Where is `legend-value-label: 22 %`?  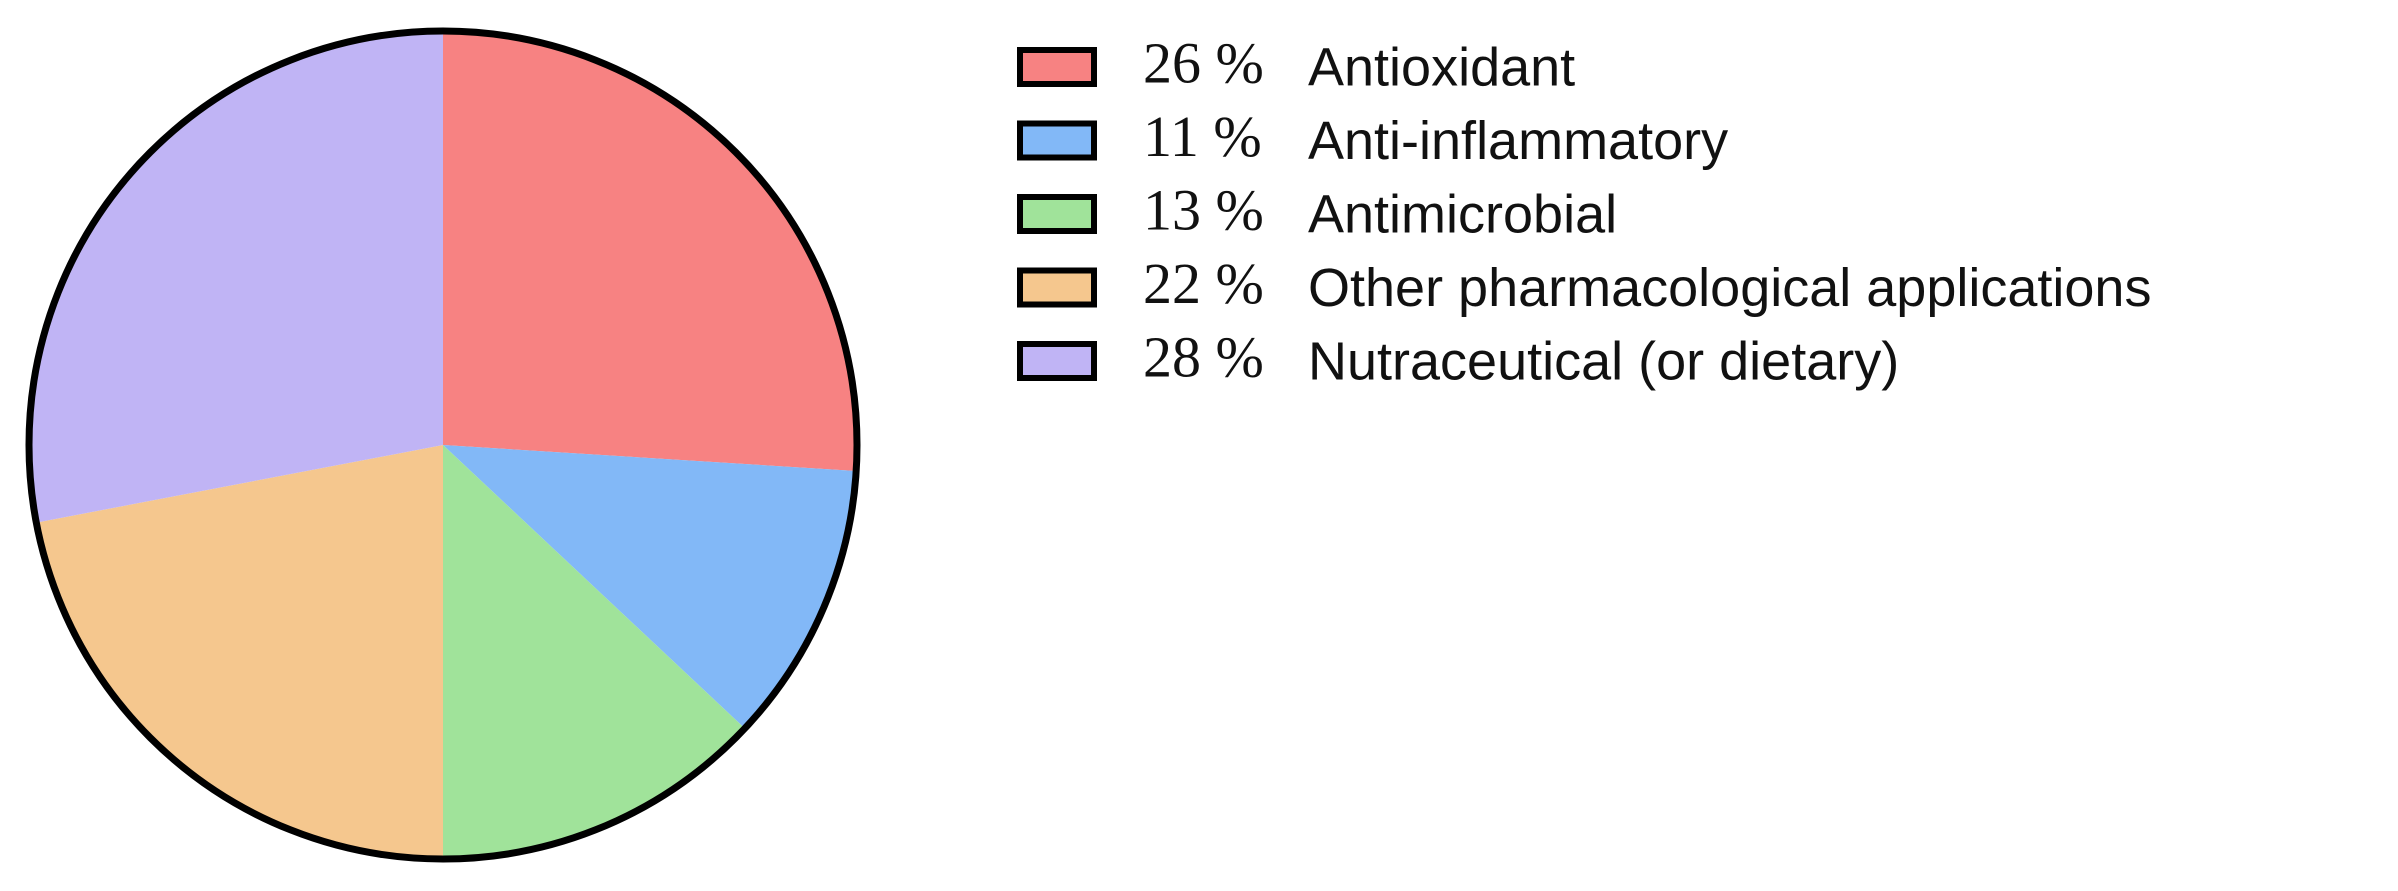 legend-value-label: 22 % is located at coordinates (1203, 283).